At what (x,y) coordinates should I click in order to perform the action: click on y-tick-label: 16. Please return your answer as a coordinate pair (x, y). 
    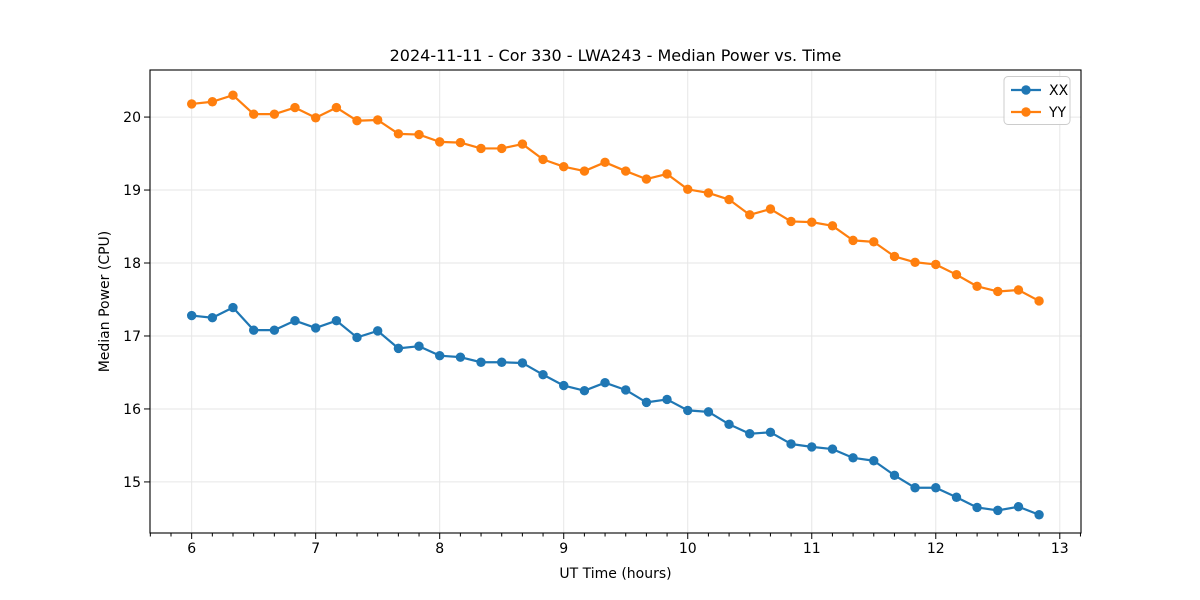
    Looking at the image, I should click on (132, 410).